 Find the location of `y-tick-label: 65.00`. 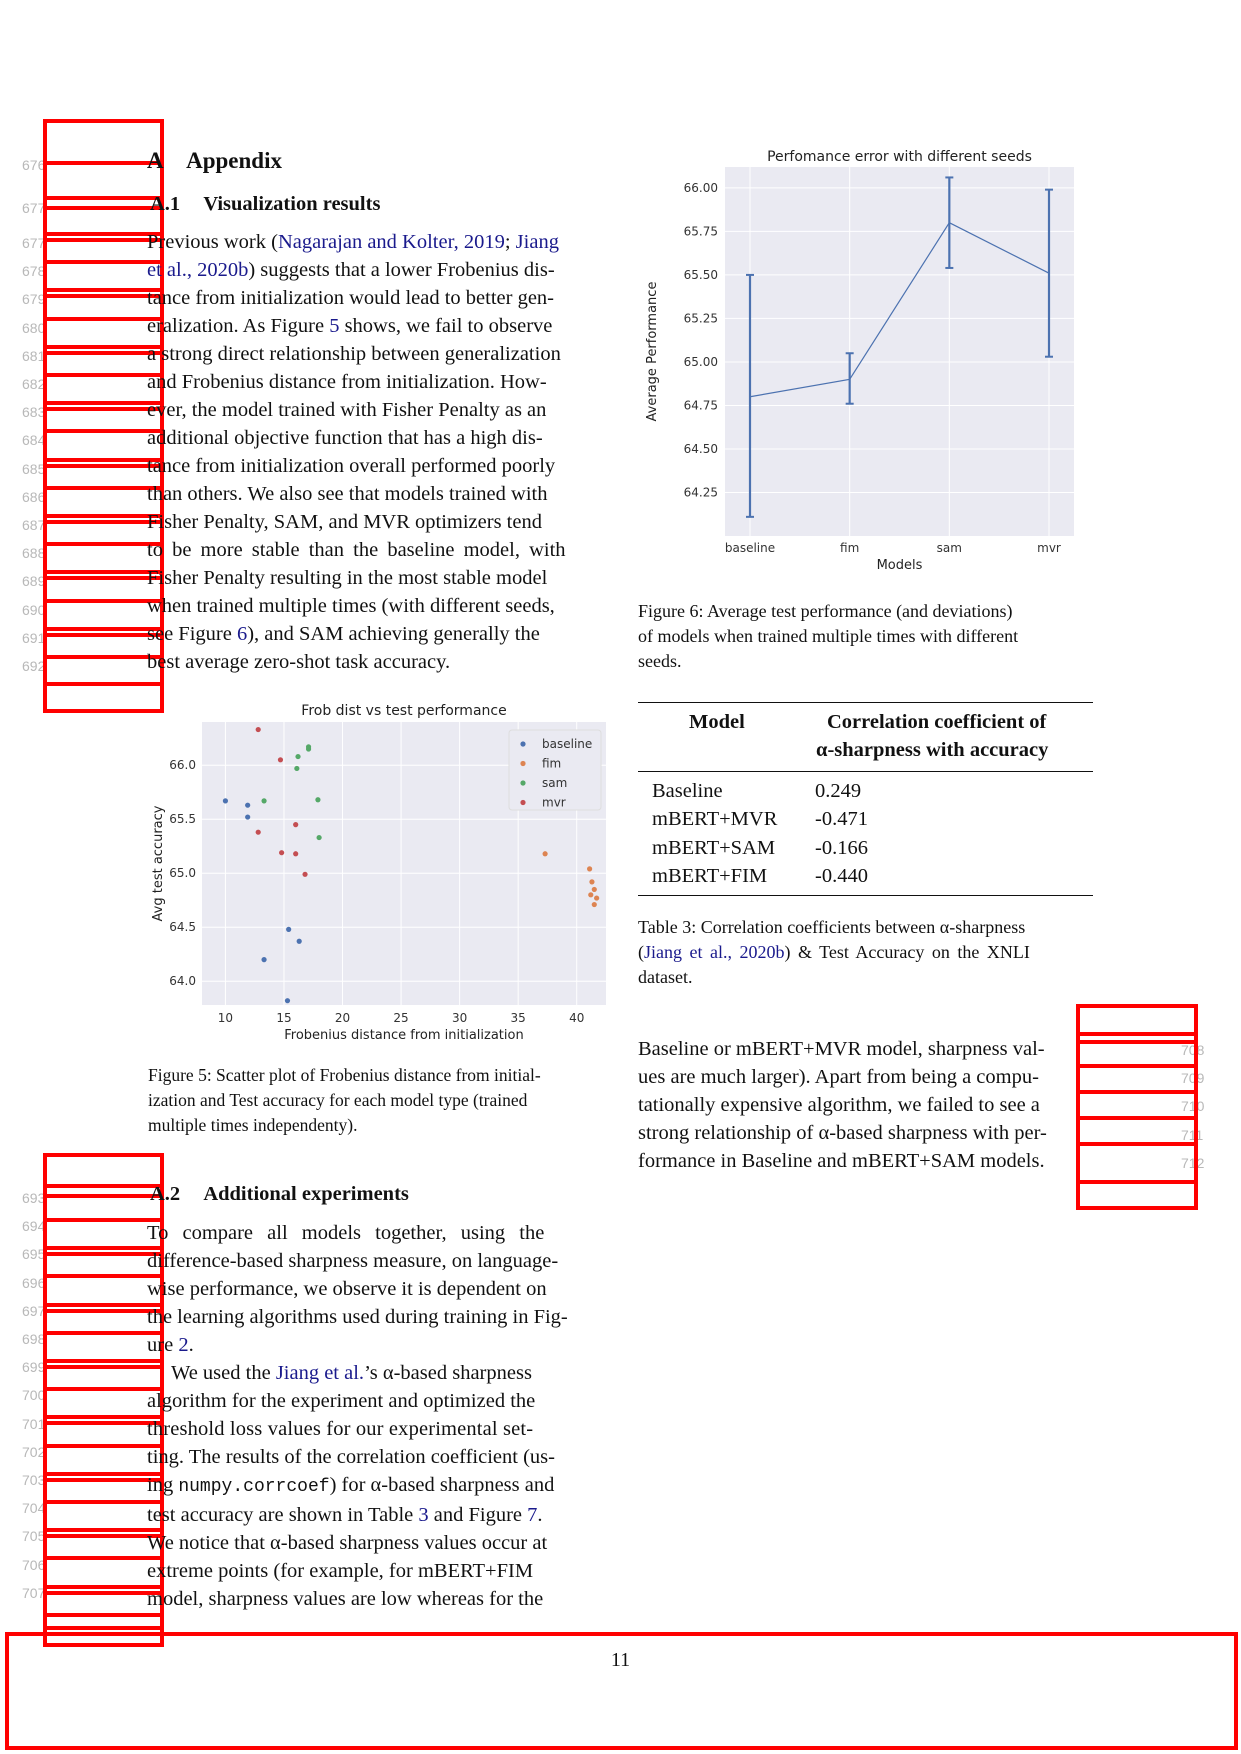

y-tick-label: 65.00 is located at coordinates (701, 362).